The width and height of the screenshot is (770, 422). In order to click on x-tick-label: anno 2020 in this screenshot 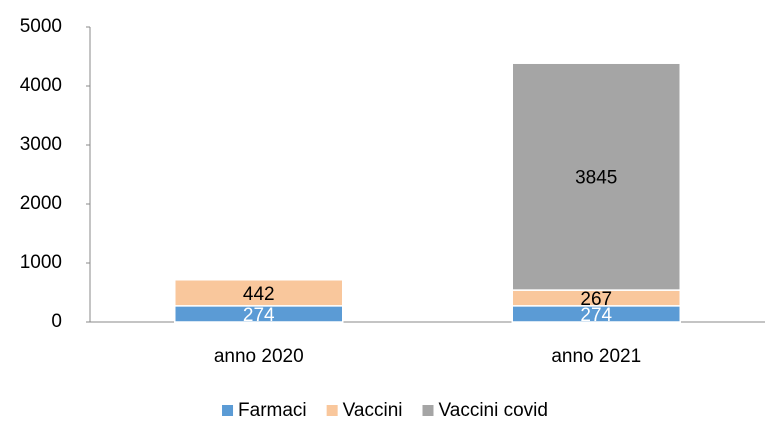, I will do `click(259, 356)`.